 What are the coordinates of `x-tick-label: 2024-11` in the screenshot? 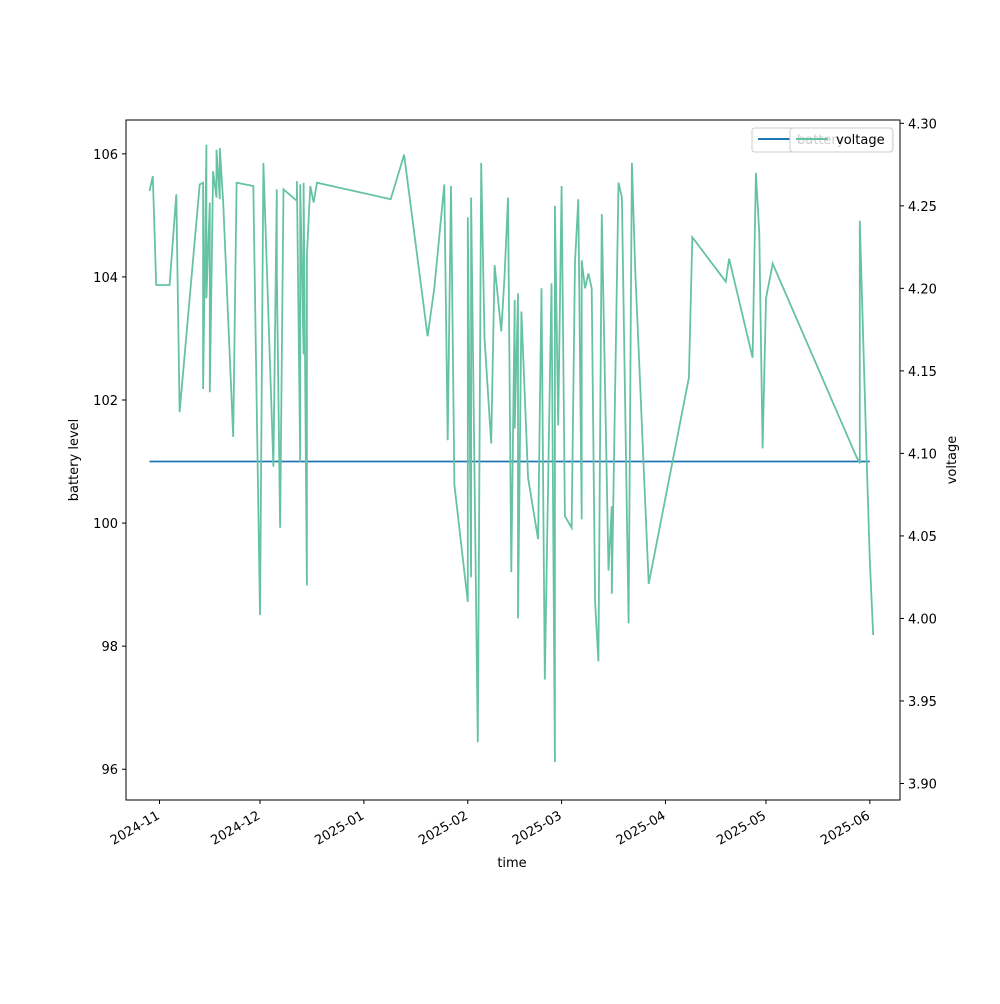 It's located at (135, 828).